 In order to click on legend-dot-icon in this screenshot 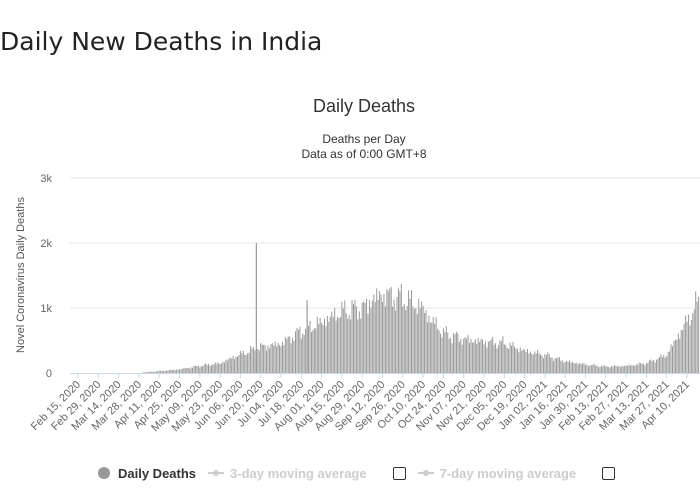, I will do `click(104, 473)`.